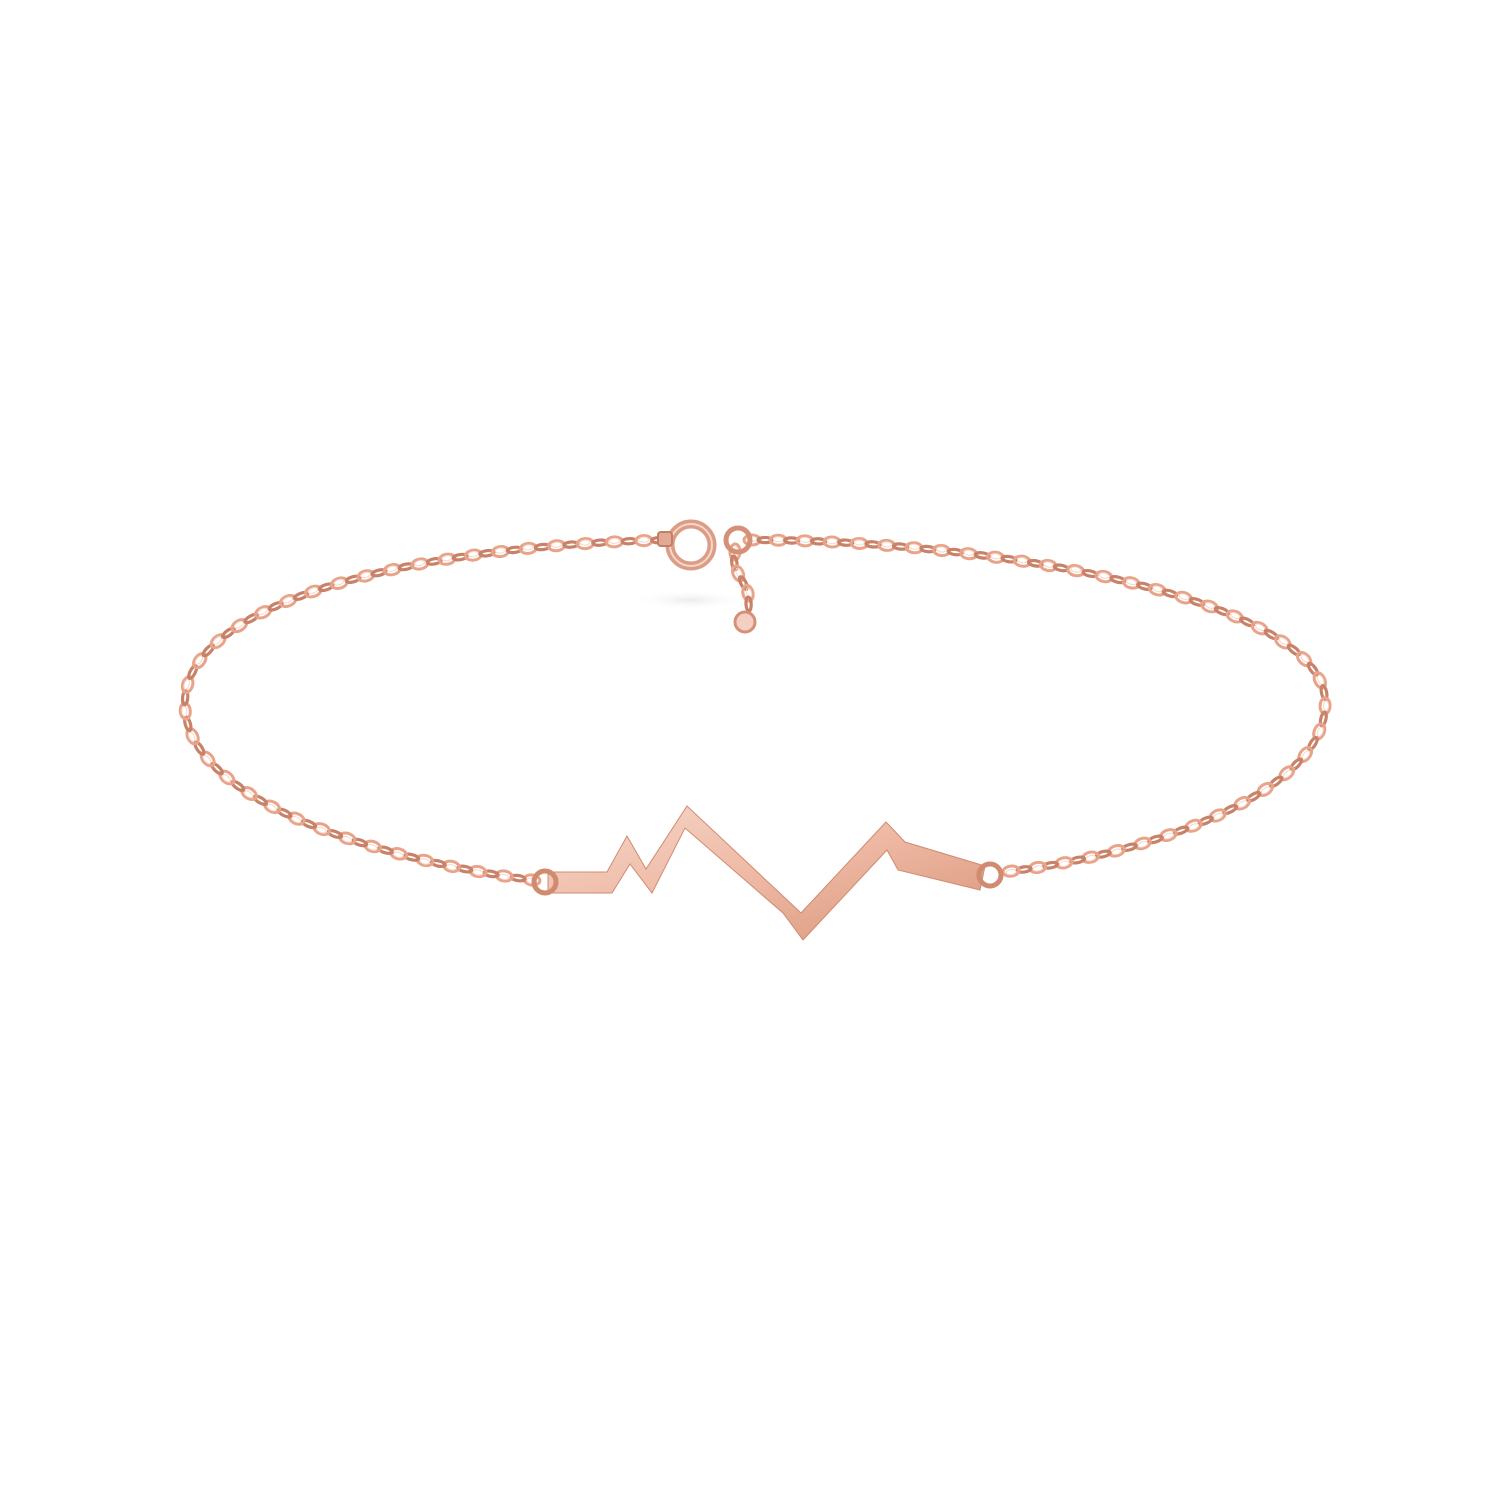  Describe the element at coordinates (745, 622) in the screenshot. I see `end-tag` at that location.